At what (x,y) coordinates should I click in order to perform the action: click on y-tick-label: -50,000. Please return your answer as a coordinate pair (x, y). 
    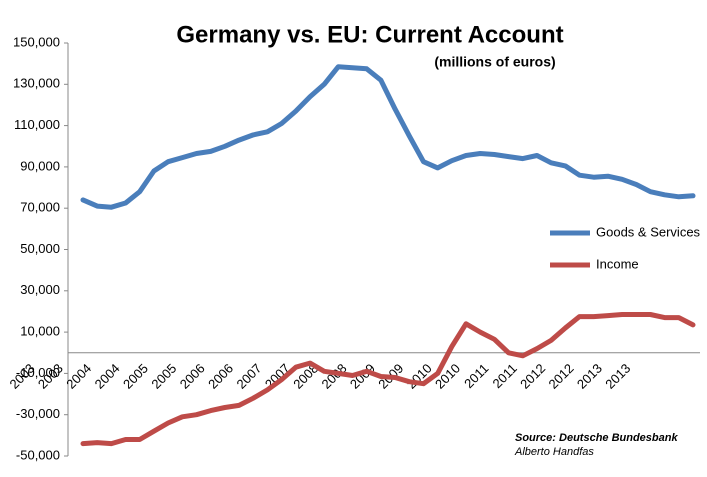
    Looking at the image, I should click on (38, 454).